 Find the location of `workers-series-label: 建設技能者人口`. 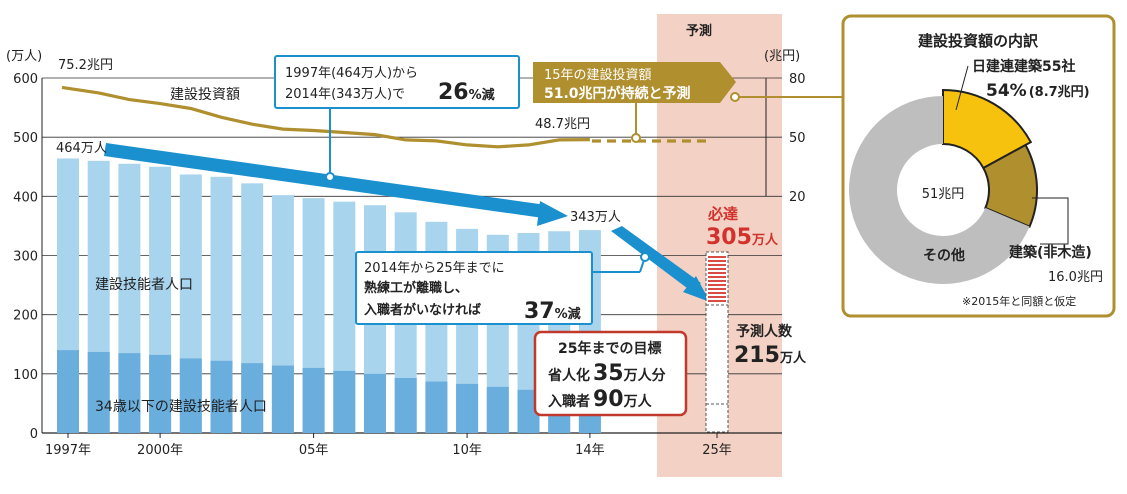

workers-series-label: 建設技能者人口 is located at coordinates (144, 285).